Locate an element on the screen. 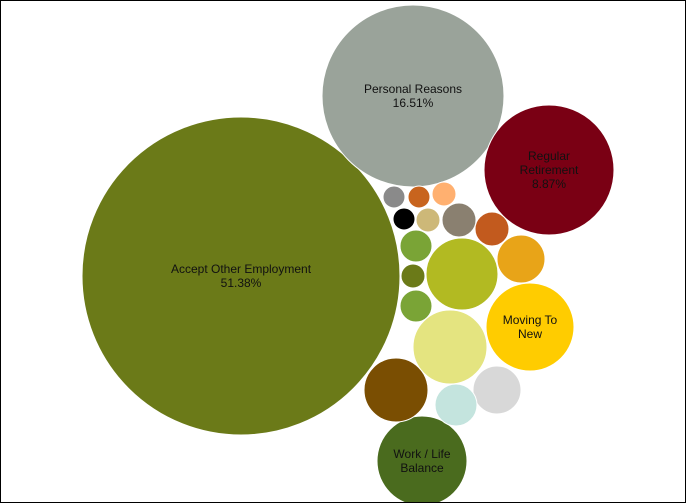 This screenshot has height=503, width=686. bubble-label: New is located at coordinates (530, 334).